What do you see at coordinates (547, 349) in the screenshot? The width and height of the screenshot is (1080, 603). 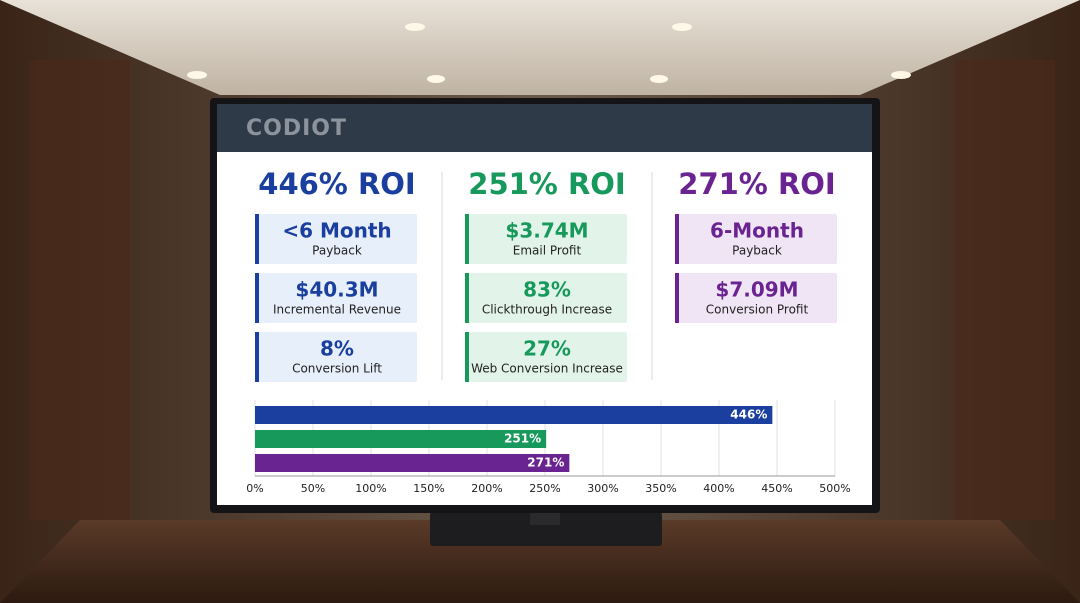 I see `card-value: 27%` at bounding box center [547, 349].